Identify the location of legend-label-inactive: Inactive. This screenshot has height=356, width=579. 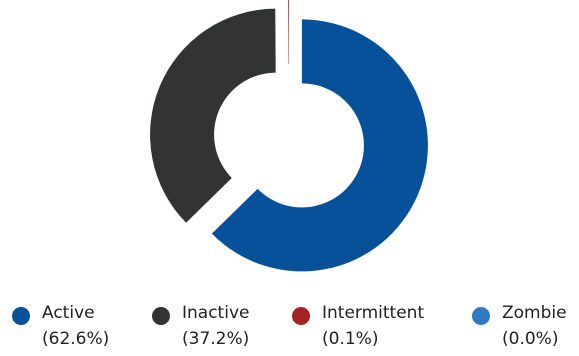
(216, 313).